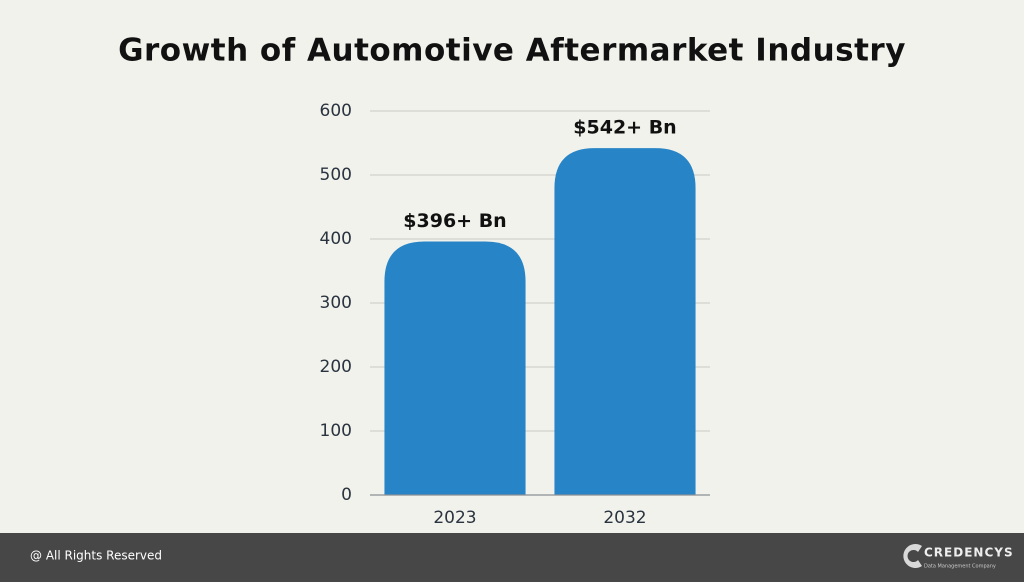  I want to click on y-tick-label: 500, so click(336, 175).